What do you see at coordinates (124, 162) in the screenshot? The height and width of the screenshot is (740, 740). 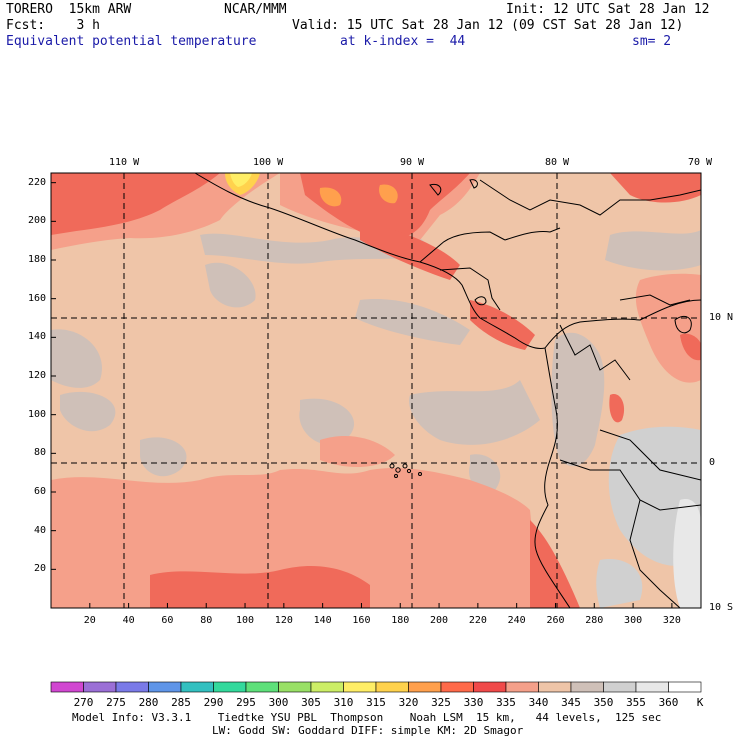 I see `lon-label-110w: 110 W` at bounding box center [124, 162].